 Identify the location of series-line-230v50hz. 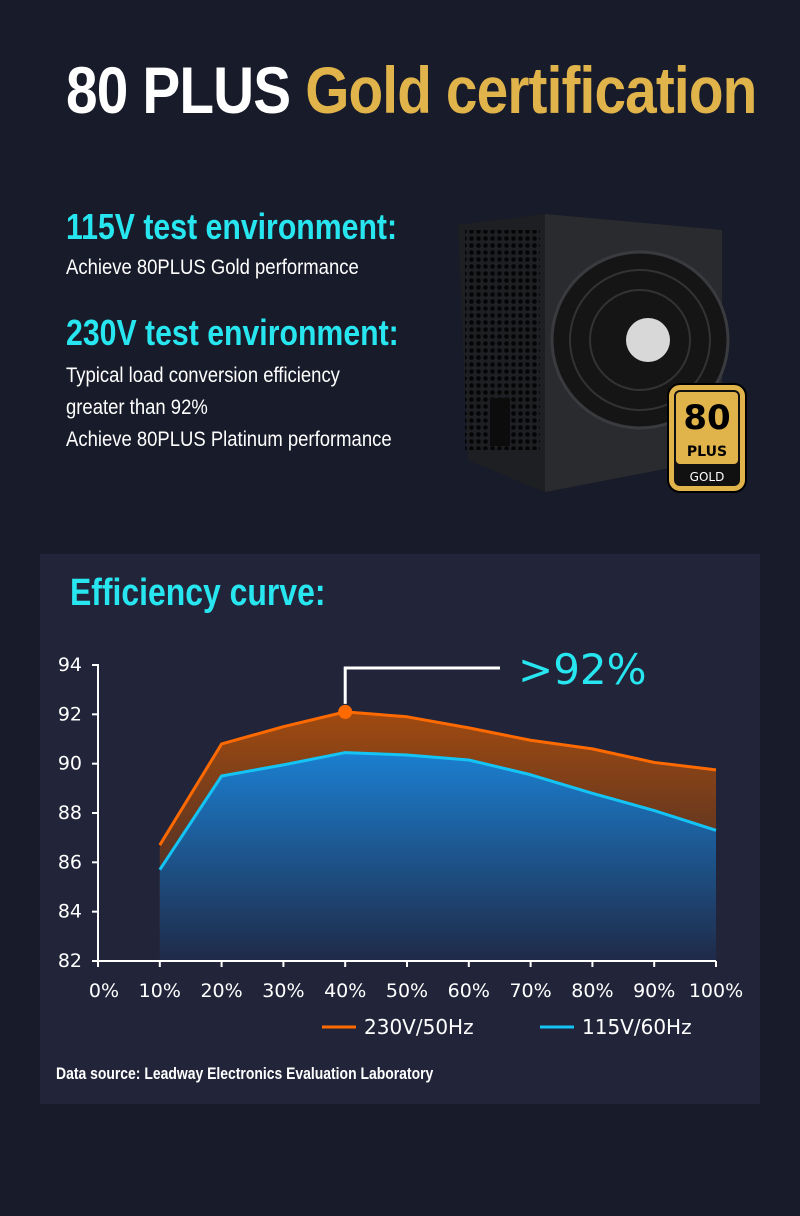
(437, 778).